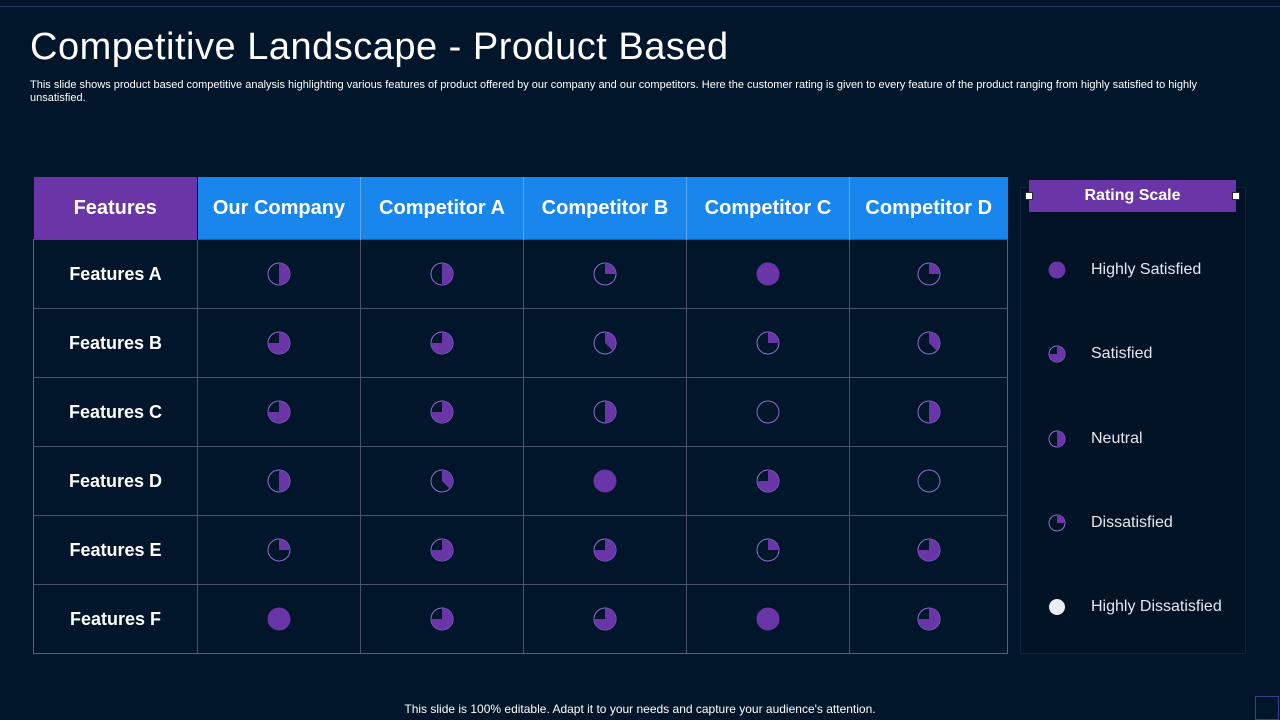  I want to click on table-row: Features F, so click(520, 619).